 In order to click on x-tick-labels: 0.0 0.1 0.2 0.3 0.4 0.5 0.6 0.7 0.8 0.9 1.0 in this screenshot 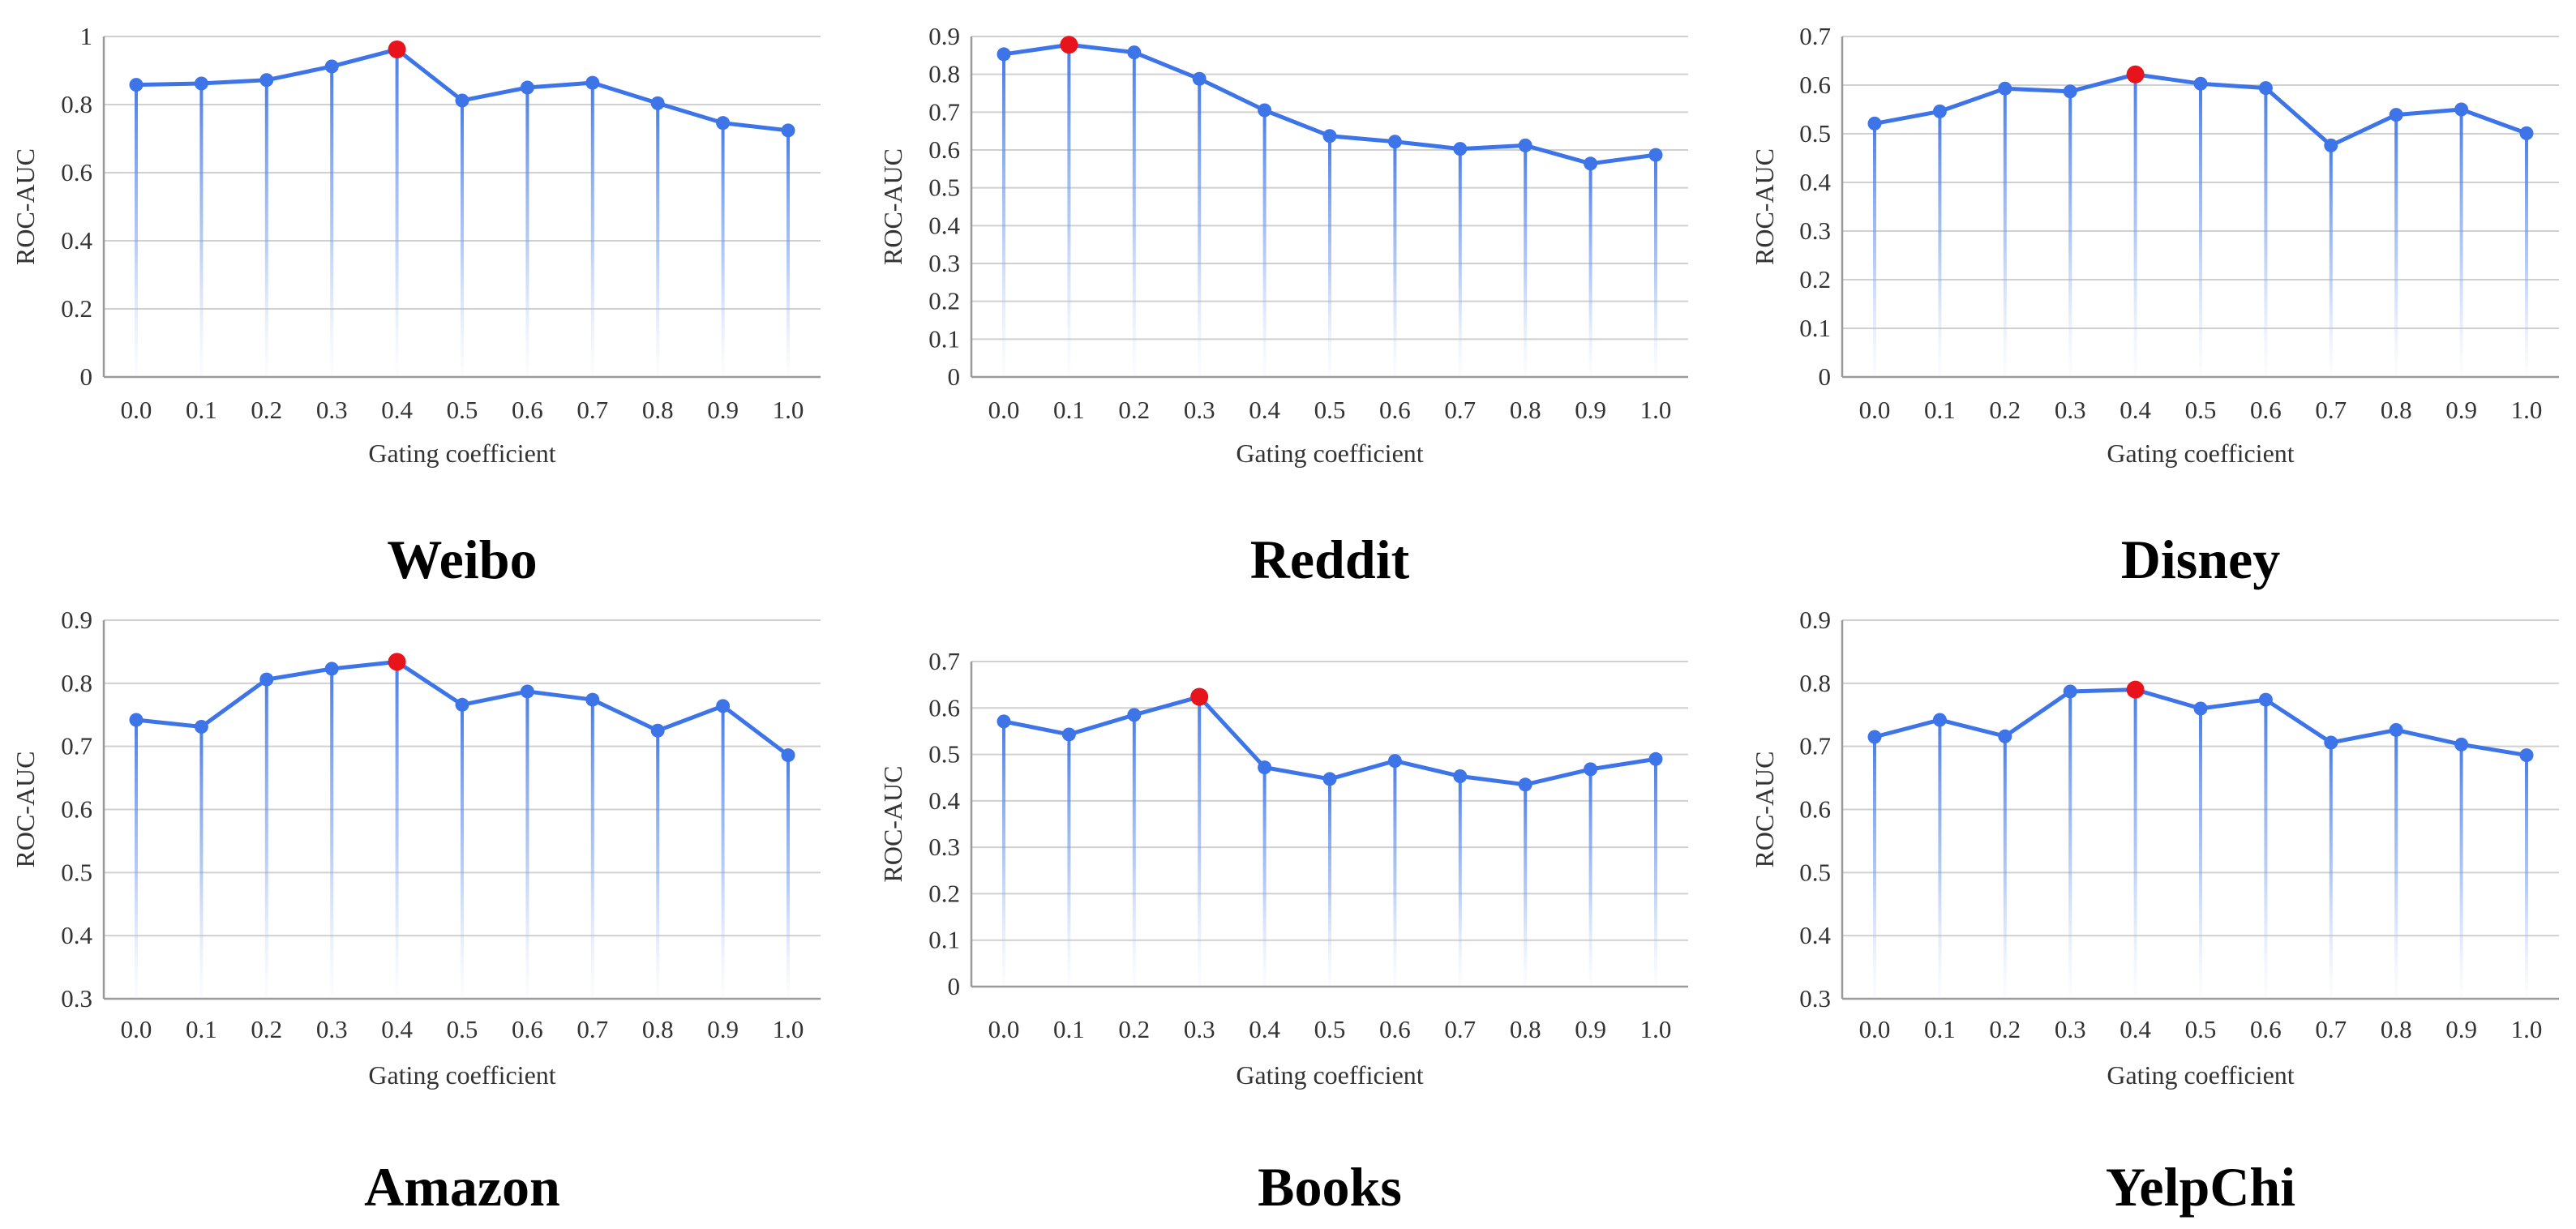, I will do `click(1330, 410)`.